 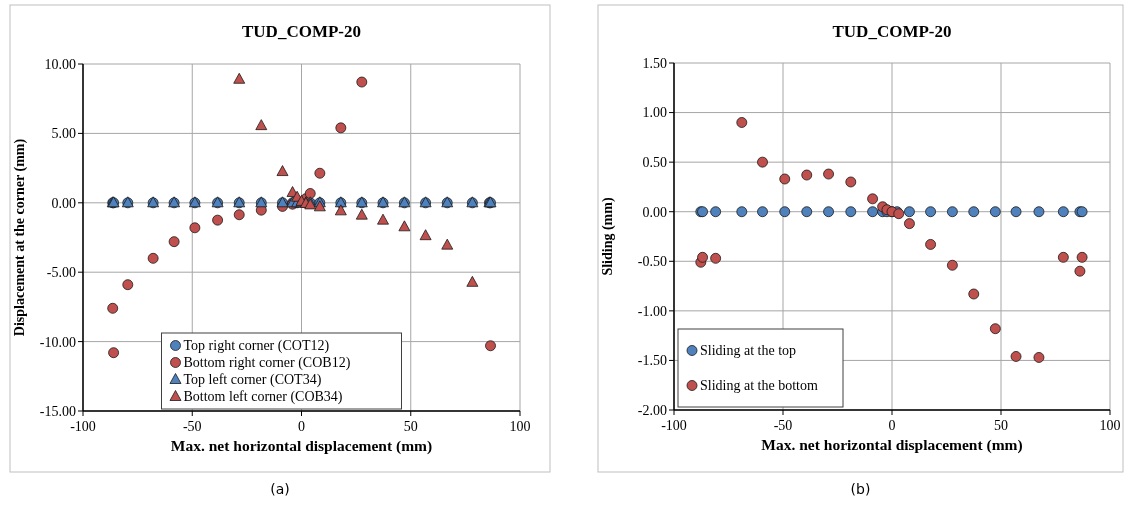 I want to click on y-axis-title: Displacement at the corner (mm), so click(x=20, y=237).